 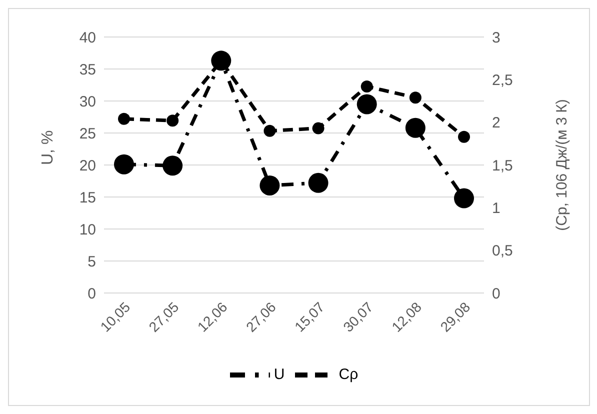 I want to click on y-tick-label: 10, so click(x=87, y=229).